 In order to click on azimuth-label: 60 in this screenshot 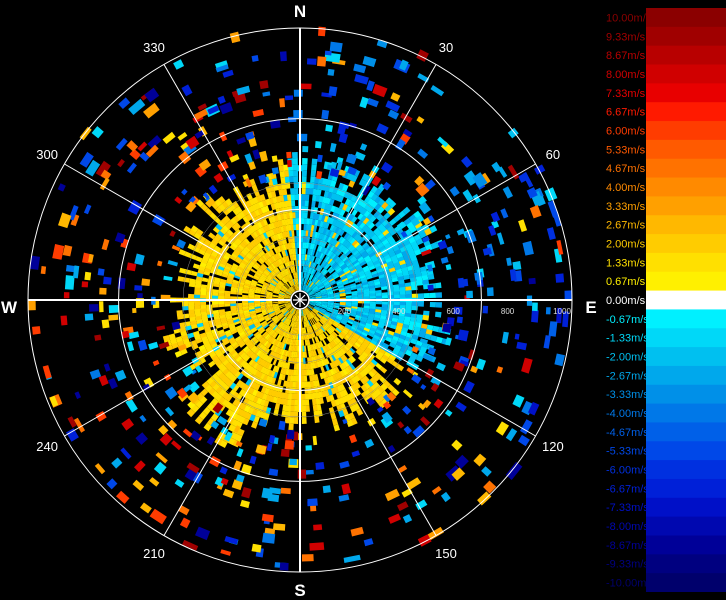, I will do `click(553, 154)`.